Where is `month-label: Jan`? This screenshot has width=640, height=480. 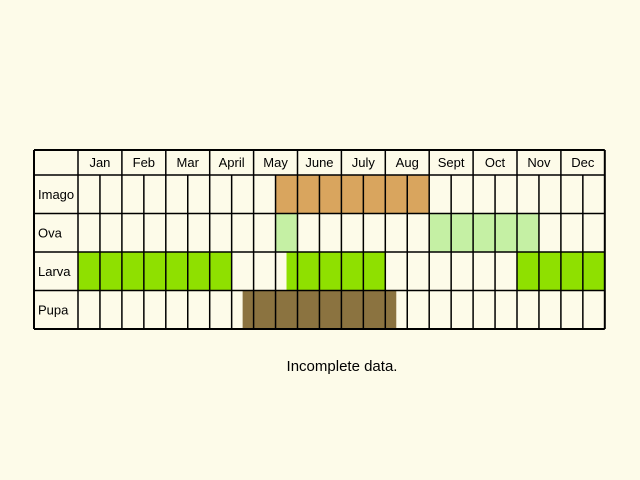 month-label: Jan is located at coordinates (99, 162).